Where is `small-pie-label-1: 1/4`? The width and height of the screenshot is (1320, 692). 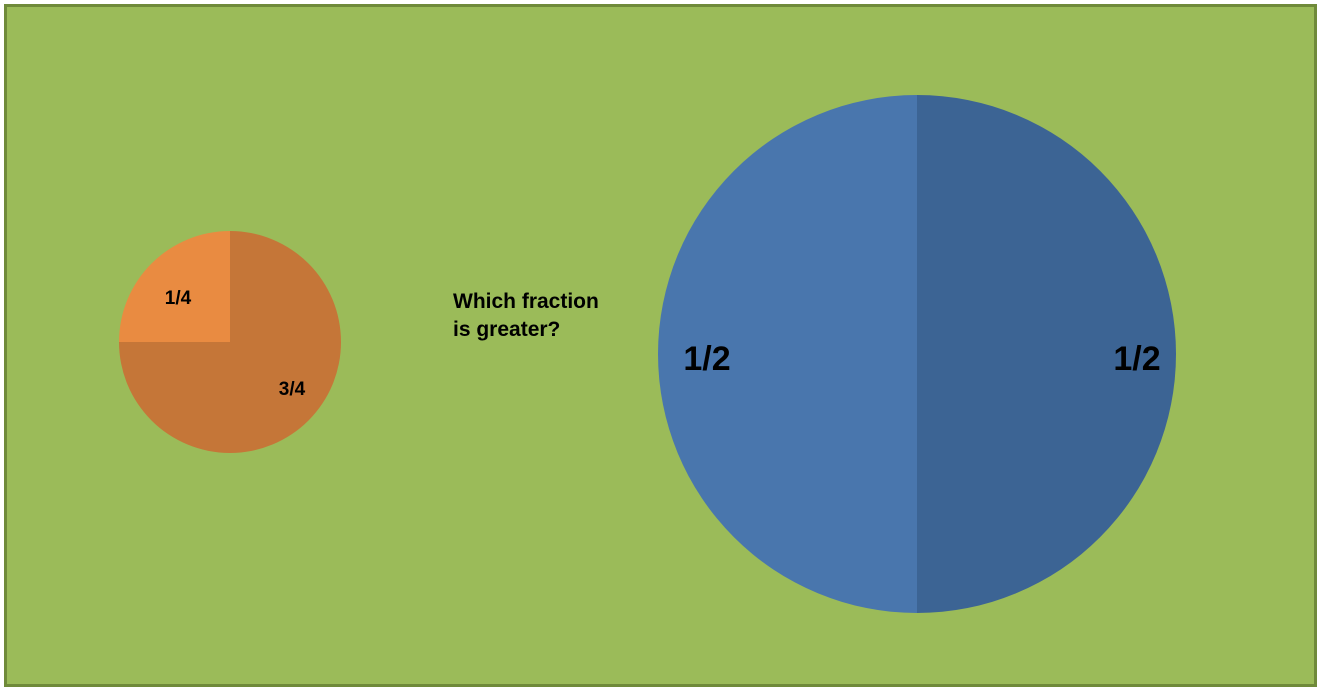
small-pie-label-1: 1/4 is located at coordinates (178, 298).